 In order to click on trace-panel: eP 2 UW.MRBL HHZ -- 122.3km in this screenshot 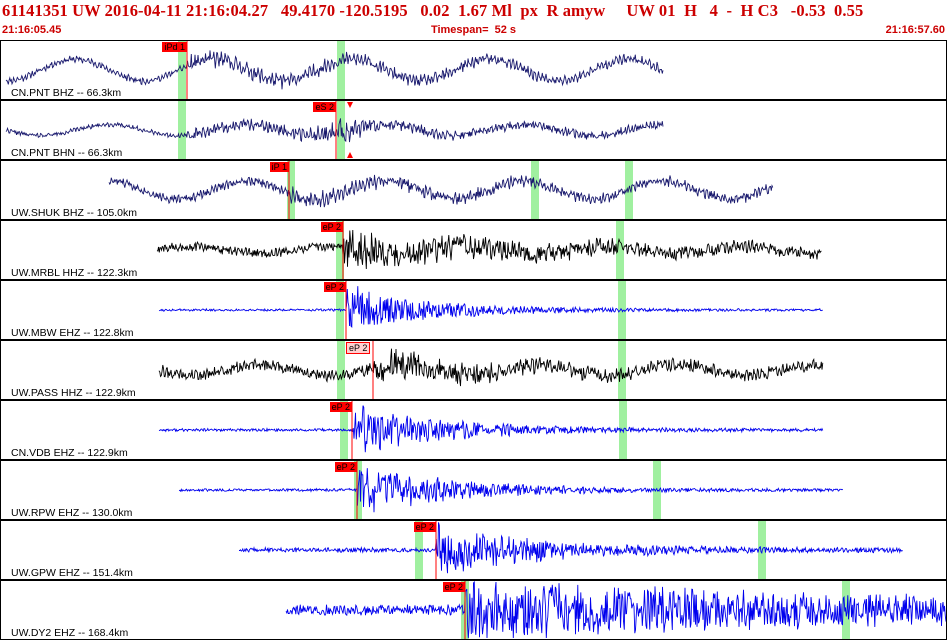, I will do `click(473, 250)`.